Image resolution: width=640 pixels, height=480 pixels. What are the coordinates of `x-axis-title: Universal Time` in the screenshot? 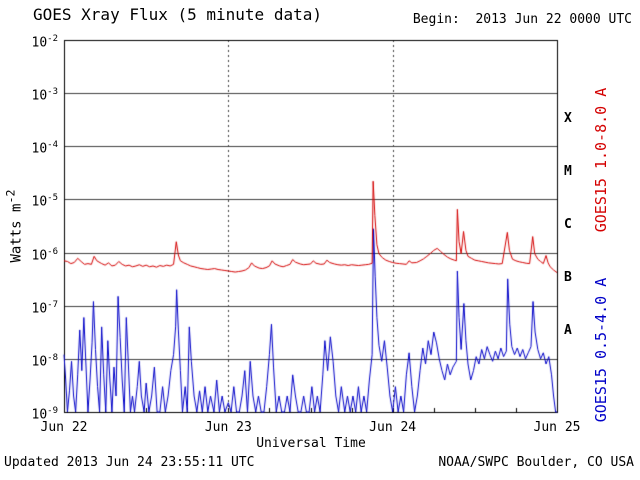 It's located at (311, 443).